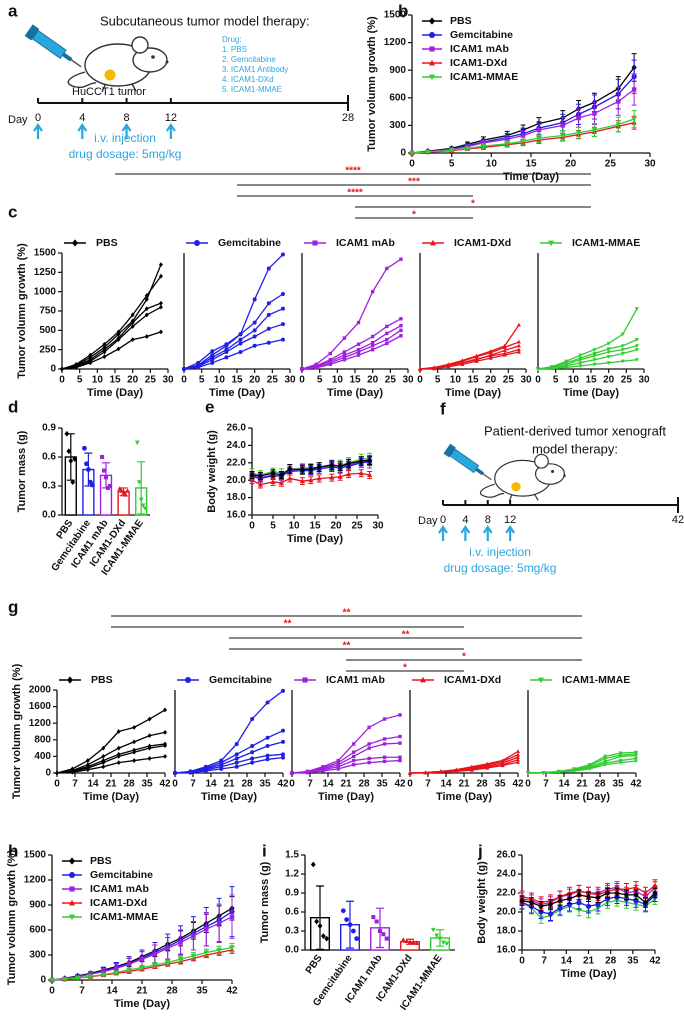  What do you see at coordinates (546, 784) in the screenshot?
I see `x-tick-label: 7` at bounding box center [546, 784].